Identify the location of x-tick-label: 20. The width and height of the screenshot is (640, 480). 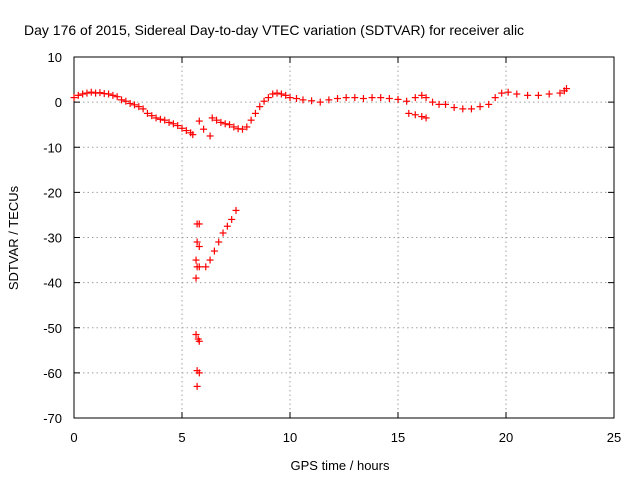
(506, 437).